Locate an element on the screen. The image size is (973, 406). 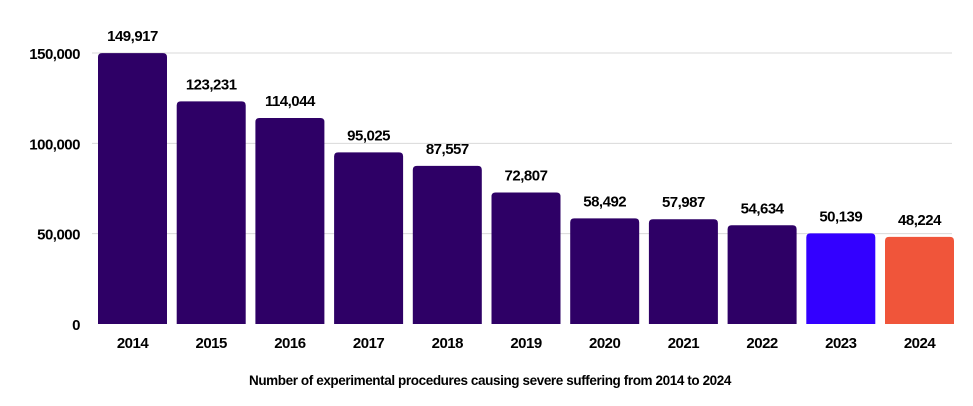
value-label: 57,987 is located at coordinates (683, 202).